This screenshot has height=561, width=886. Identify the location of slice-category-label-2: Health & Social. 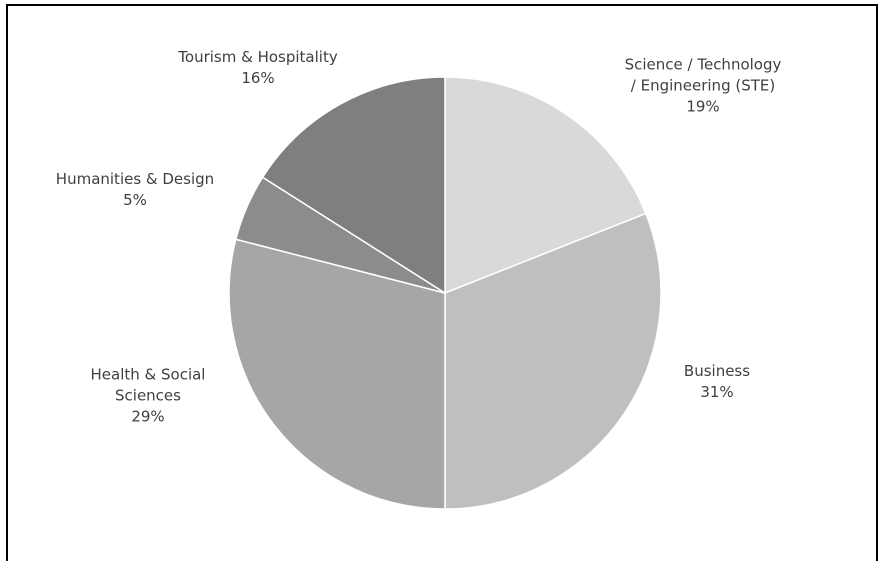
(148, 375).